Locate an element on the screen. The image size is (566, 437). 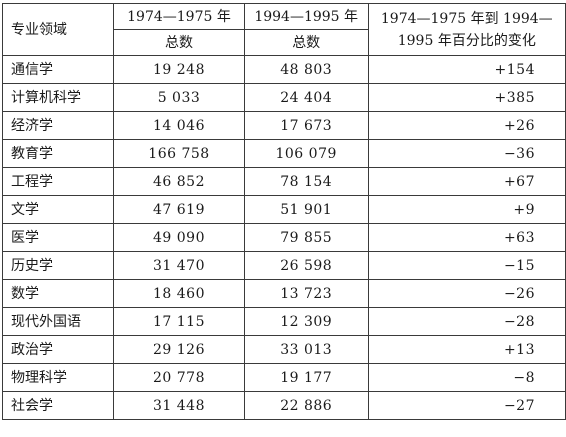
total-1994-1995-cell: 19 177 is located at coordinates (306, 377).